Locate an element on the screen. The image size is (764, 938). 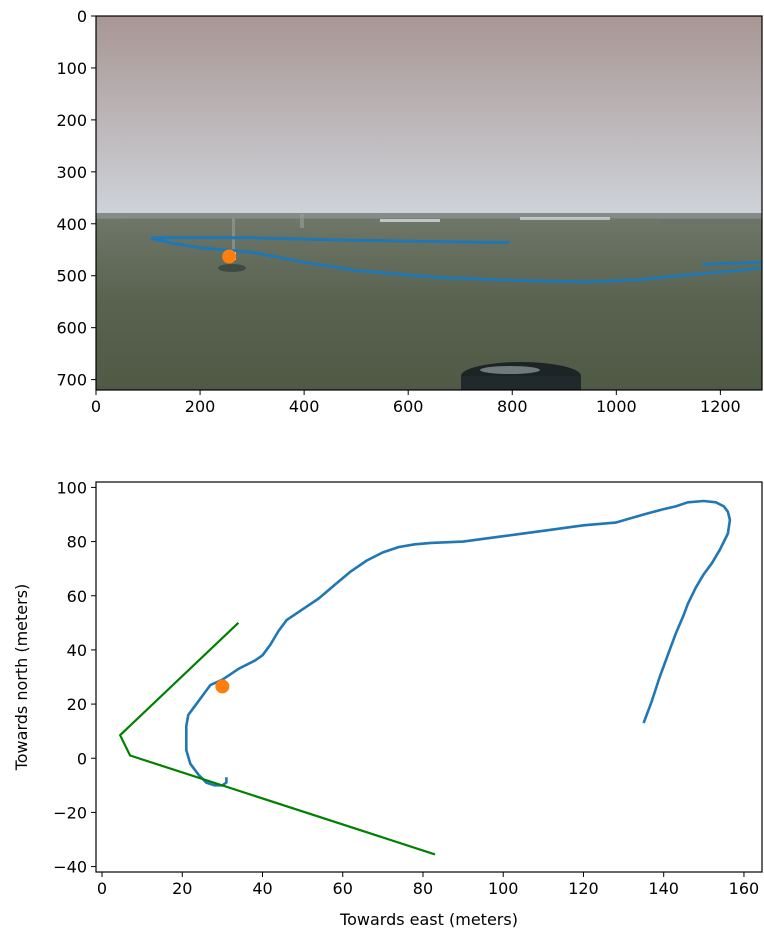
map-x-tick: 40 is located at coordinates (262, 885).